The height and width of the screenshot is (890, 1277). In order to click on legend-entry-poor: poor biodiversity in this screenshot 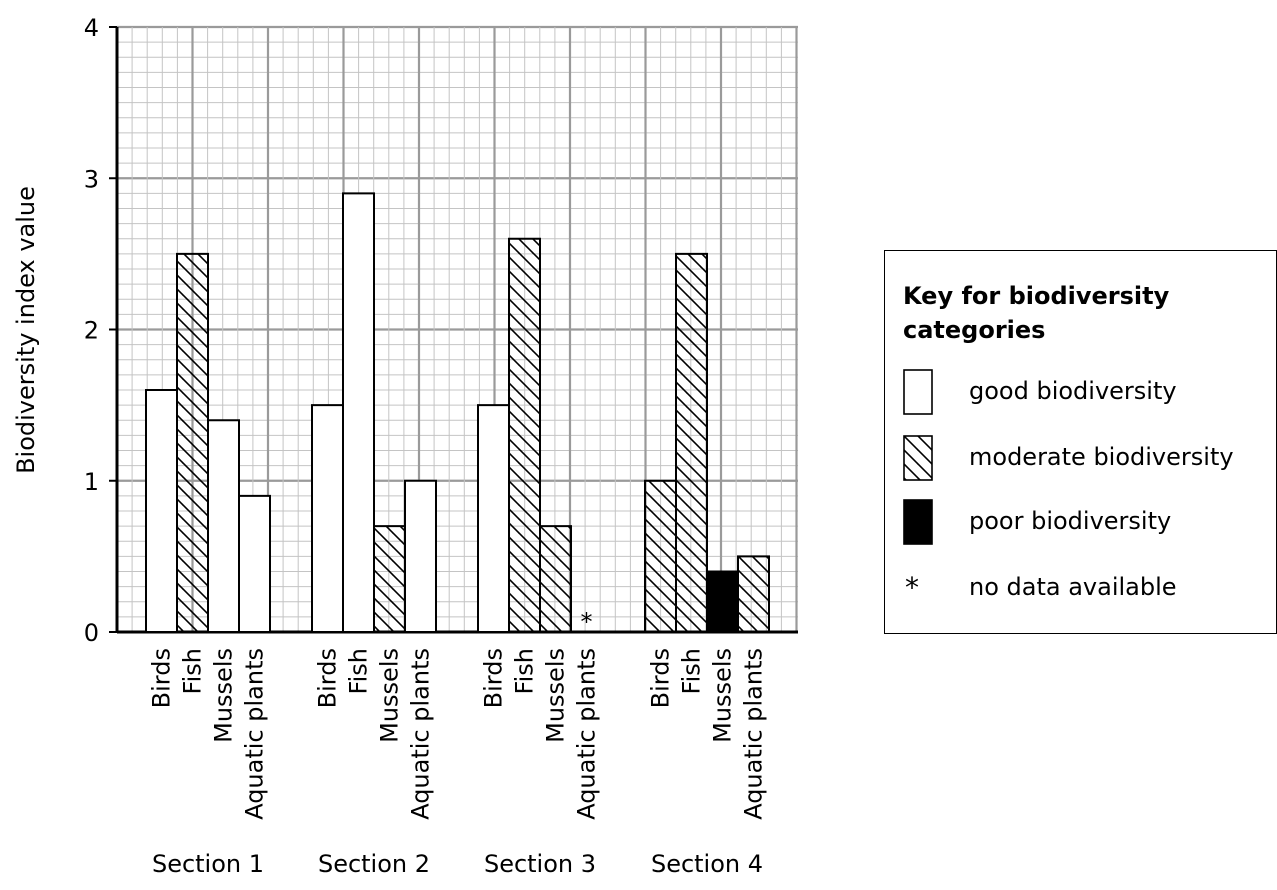, I will do `click(1081, 522)`.